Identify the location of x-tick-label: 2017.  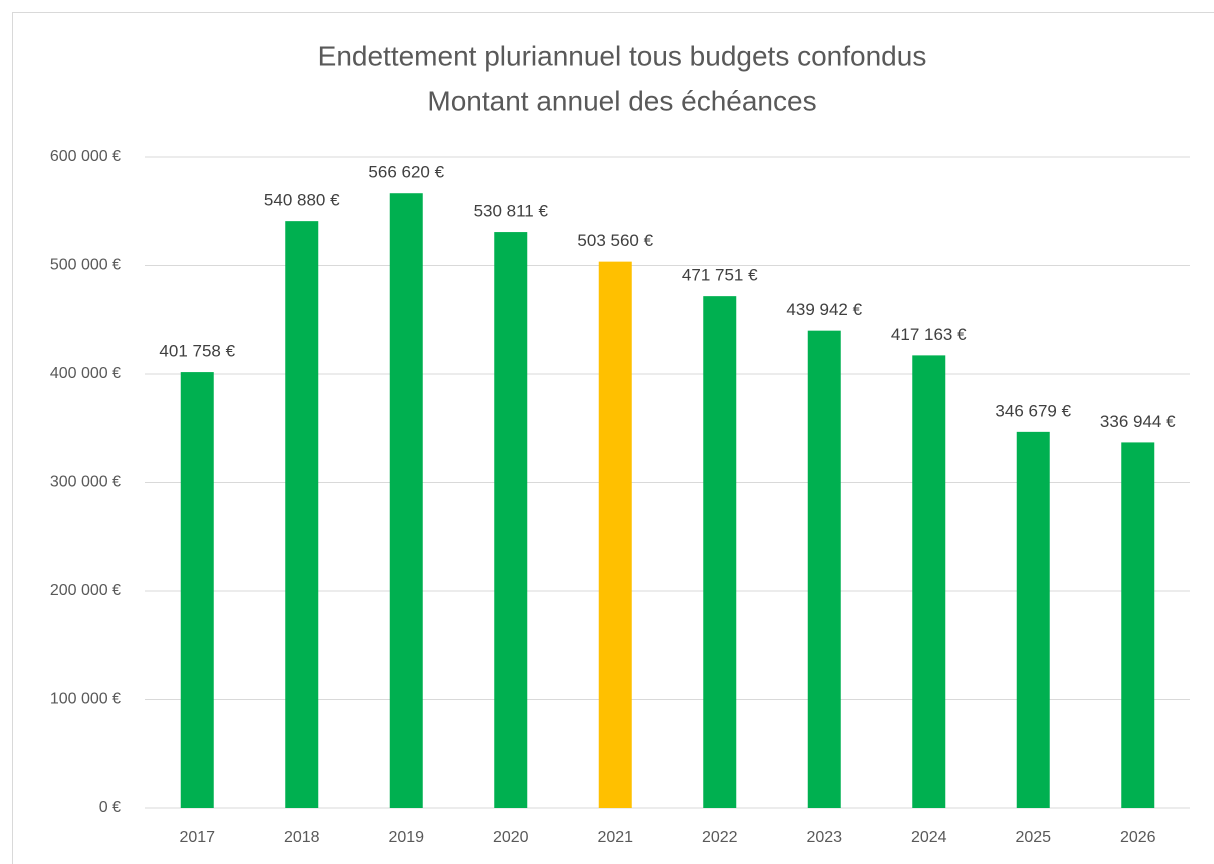
(197, 837).